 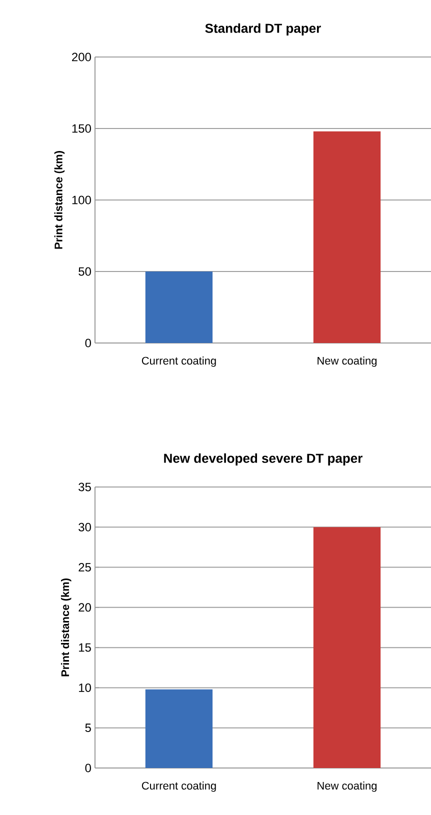 What do you see at coordinates (84, 271) in the screenshot?
I see `y-tick-label: 50` at bounding box center [84, 271].